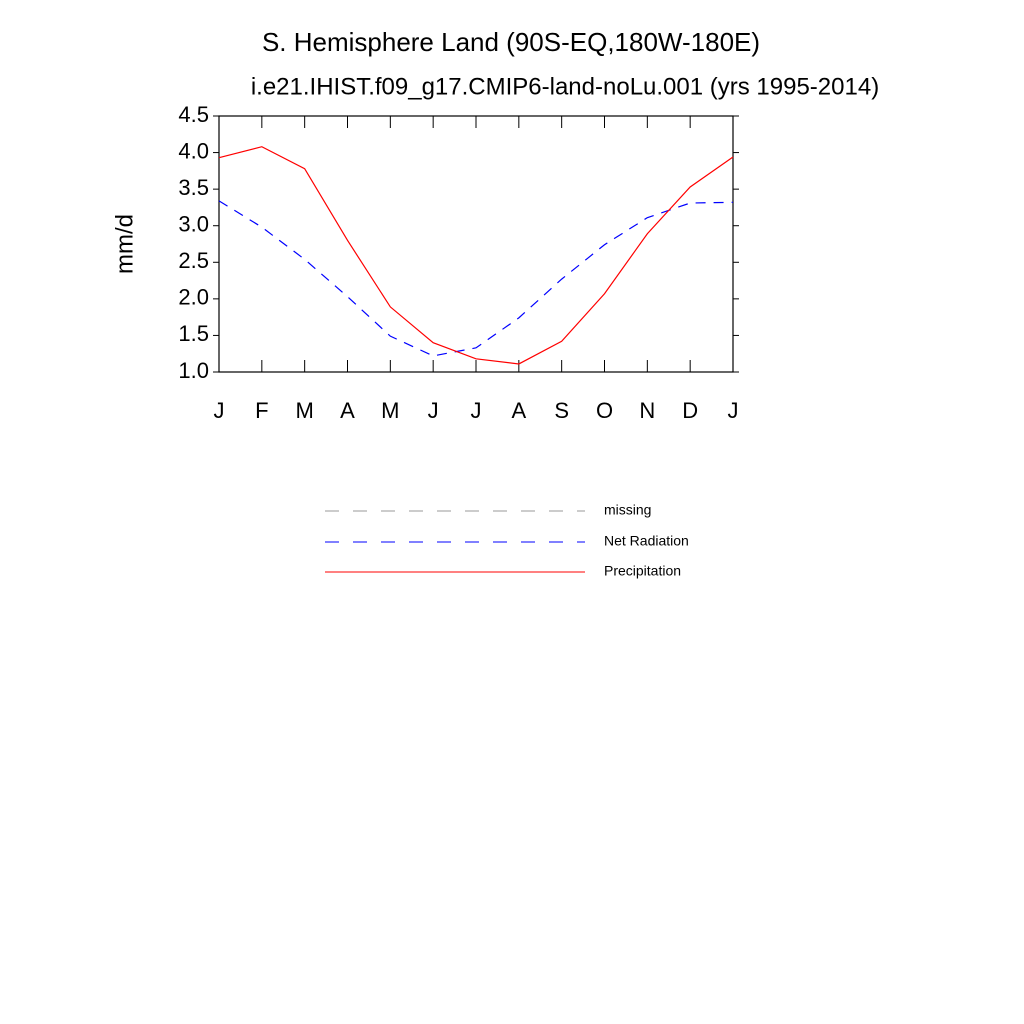 This screenshot has width=1024, height=1024. What do you see at coordinates (193, 187) in the screenshot?
I see `y-tick-label: 3.5` at bounding box center [193, 187].